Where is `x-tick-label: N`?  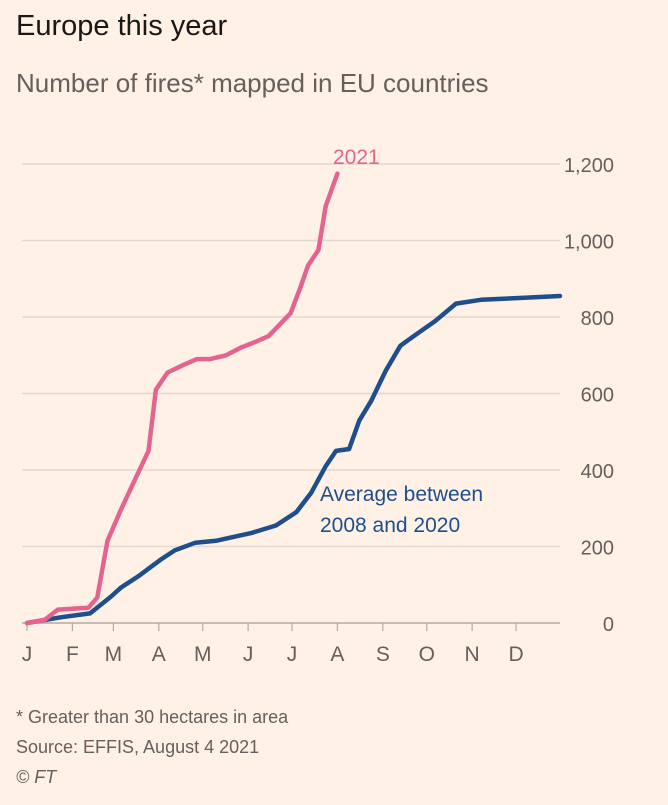
x-tick-label: N is located at coordinates (472, 654).